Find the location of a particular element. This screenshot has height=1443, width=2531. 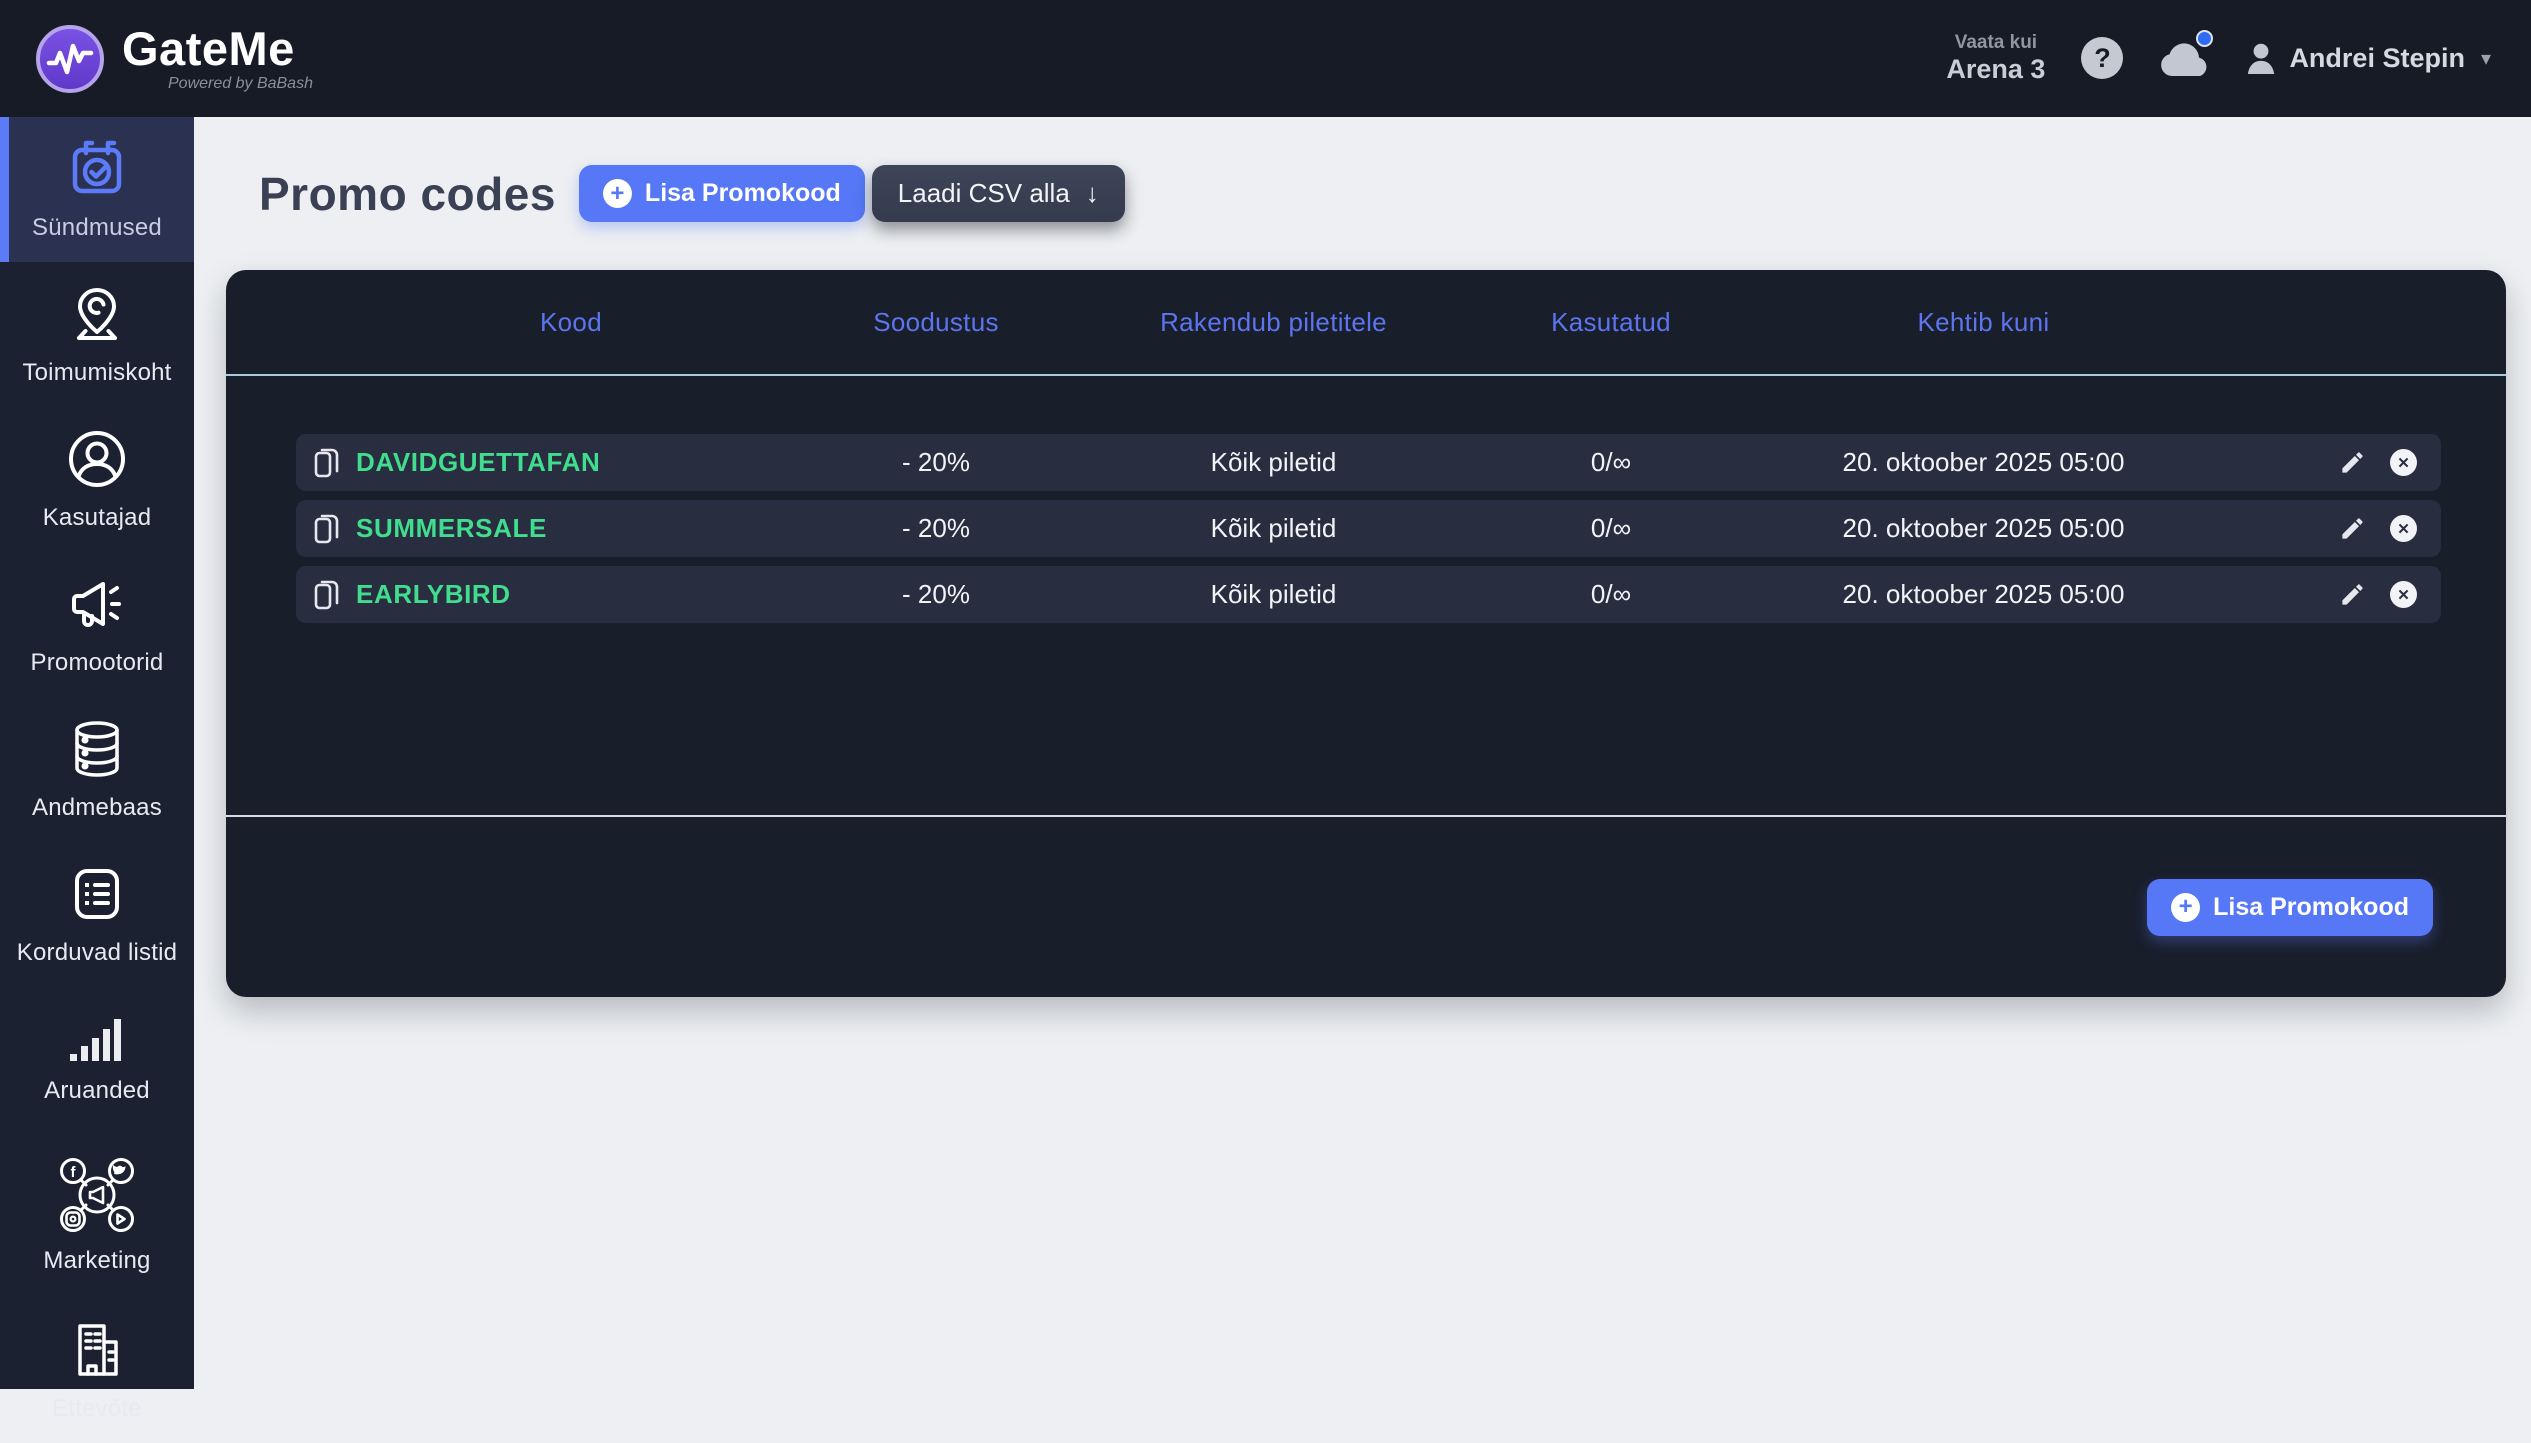

sidebar-item-aruanded: Aruanded is located at coordinates (97, 1059).